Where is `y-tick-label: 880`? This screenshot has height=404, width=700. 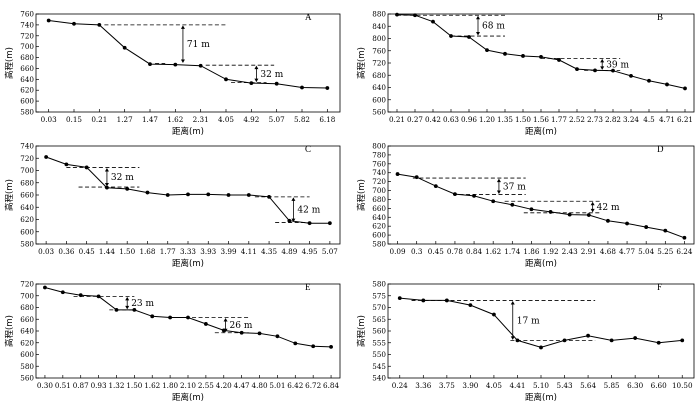 y-tick-label: 880 is located at coordinates (379, 14).